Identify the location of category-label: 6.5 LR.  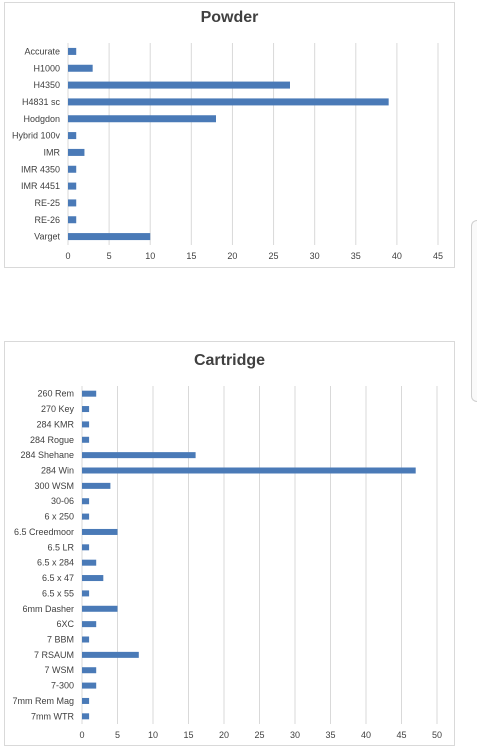
(60, 547).